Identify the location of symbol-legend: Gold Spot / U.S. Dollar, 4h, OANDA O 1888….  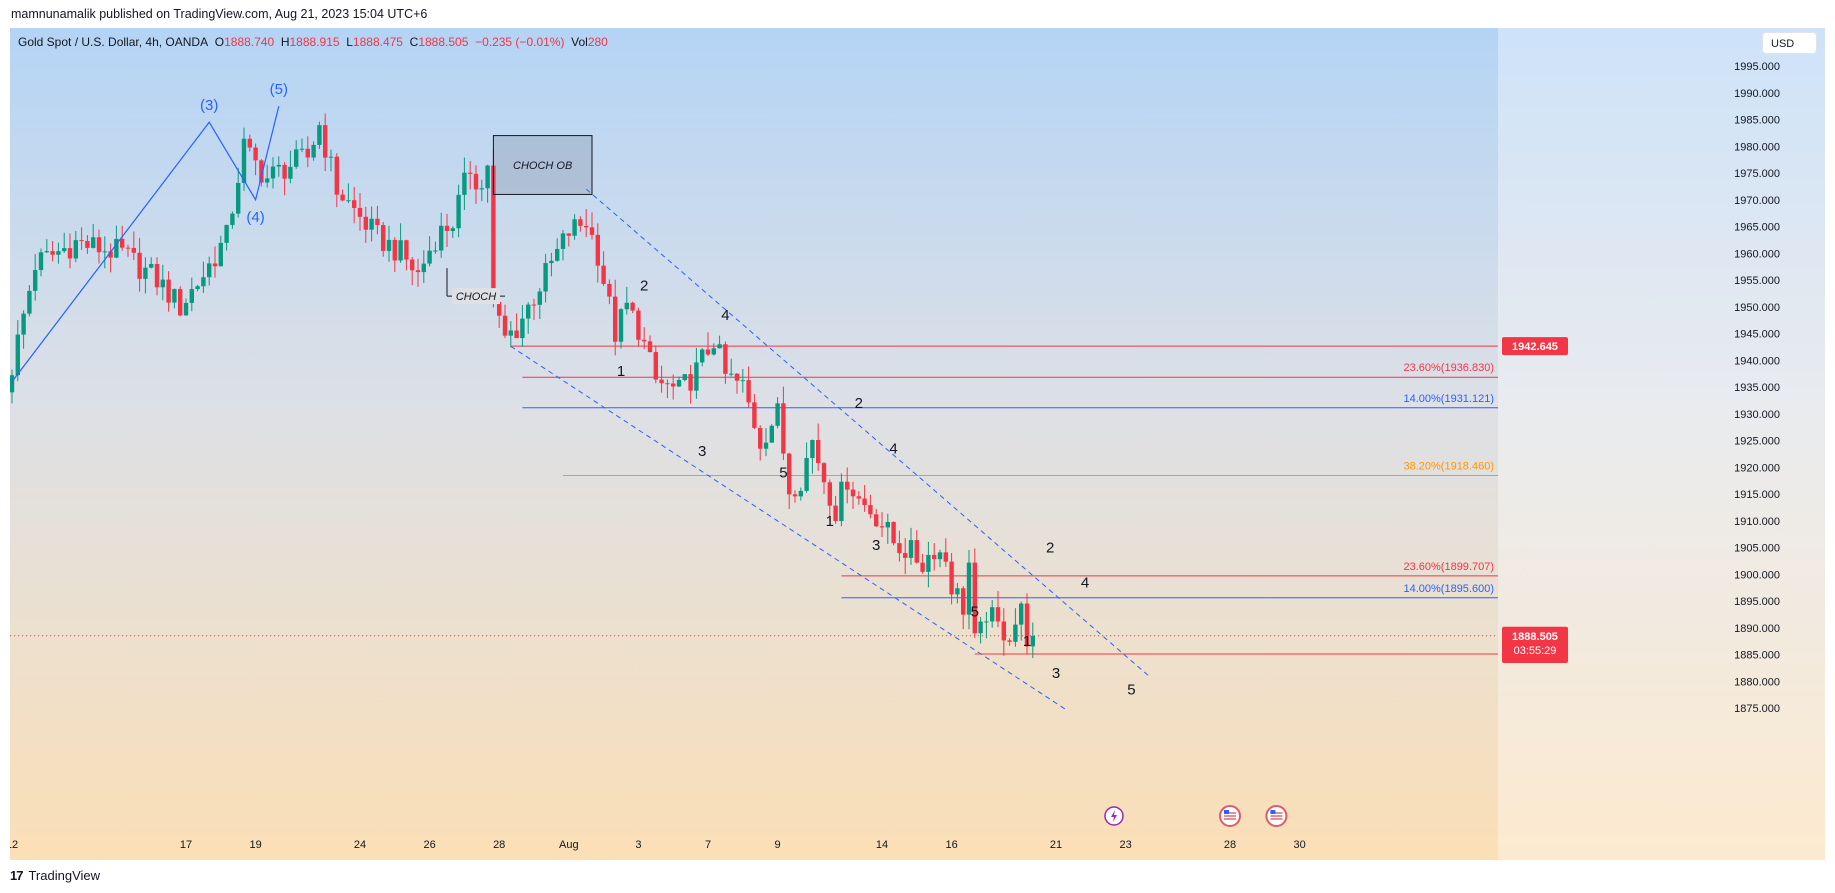
(313, 42).